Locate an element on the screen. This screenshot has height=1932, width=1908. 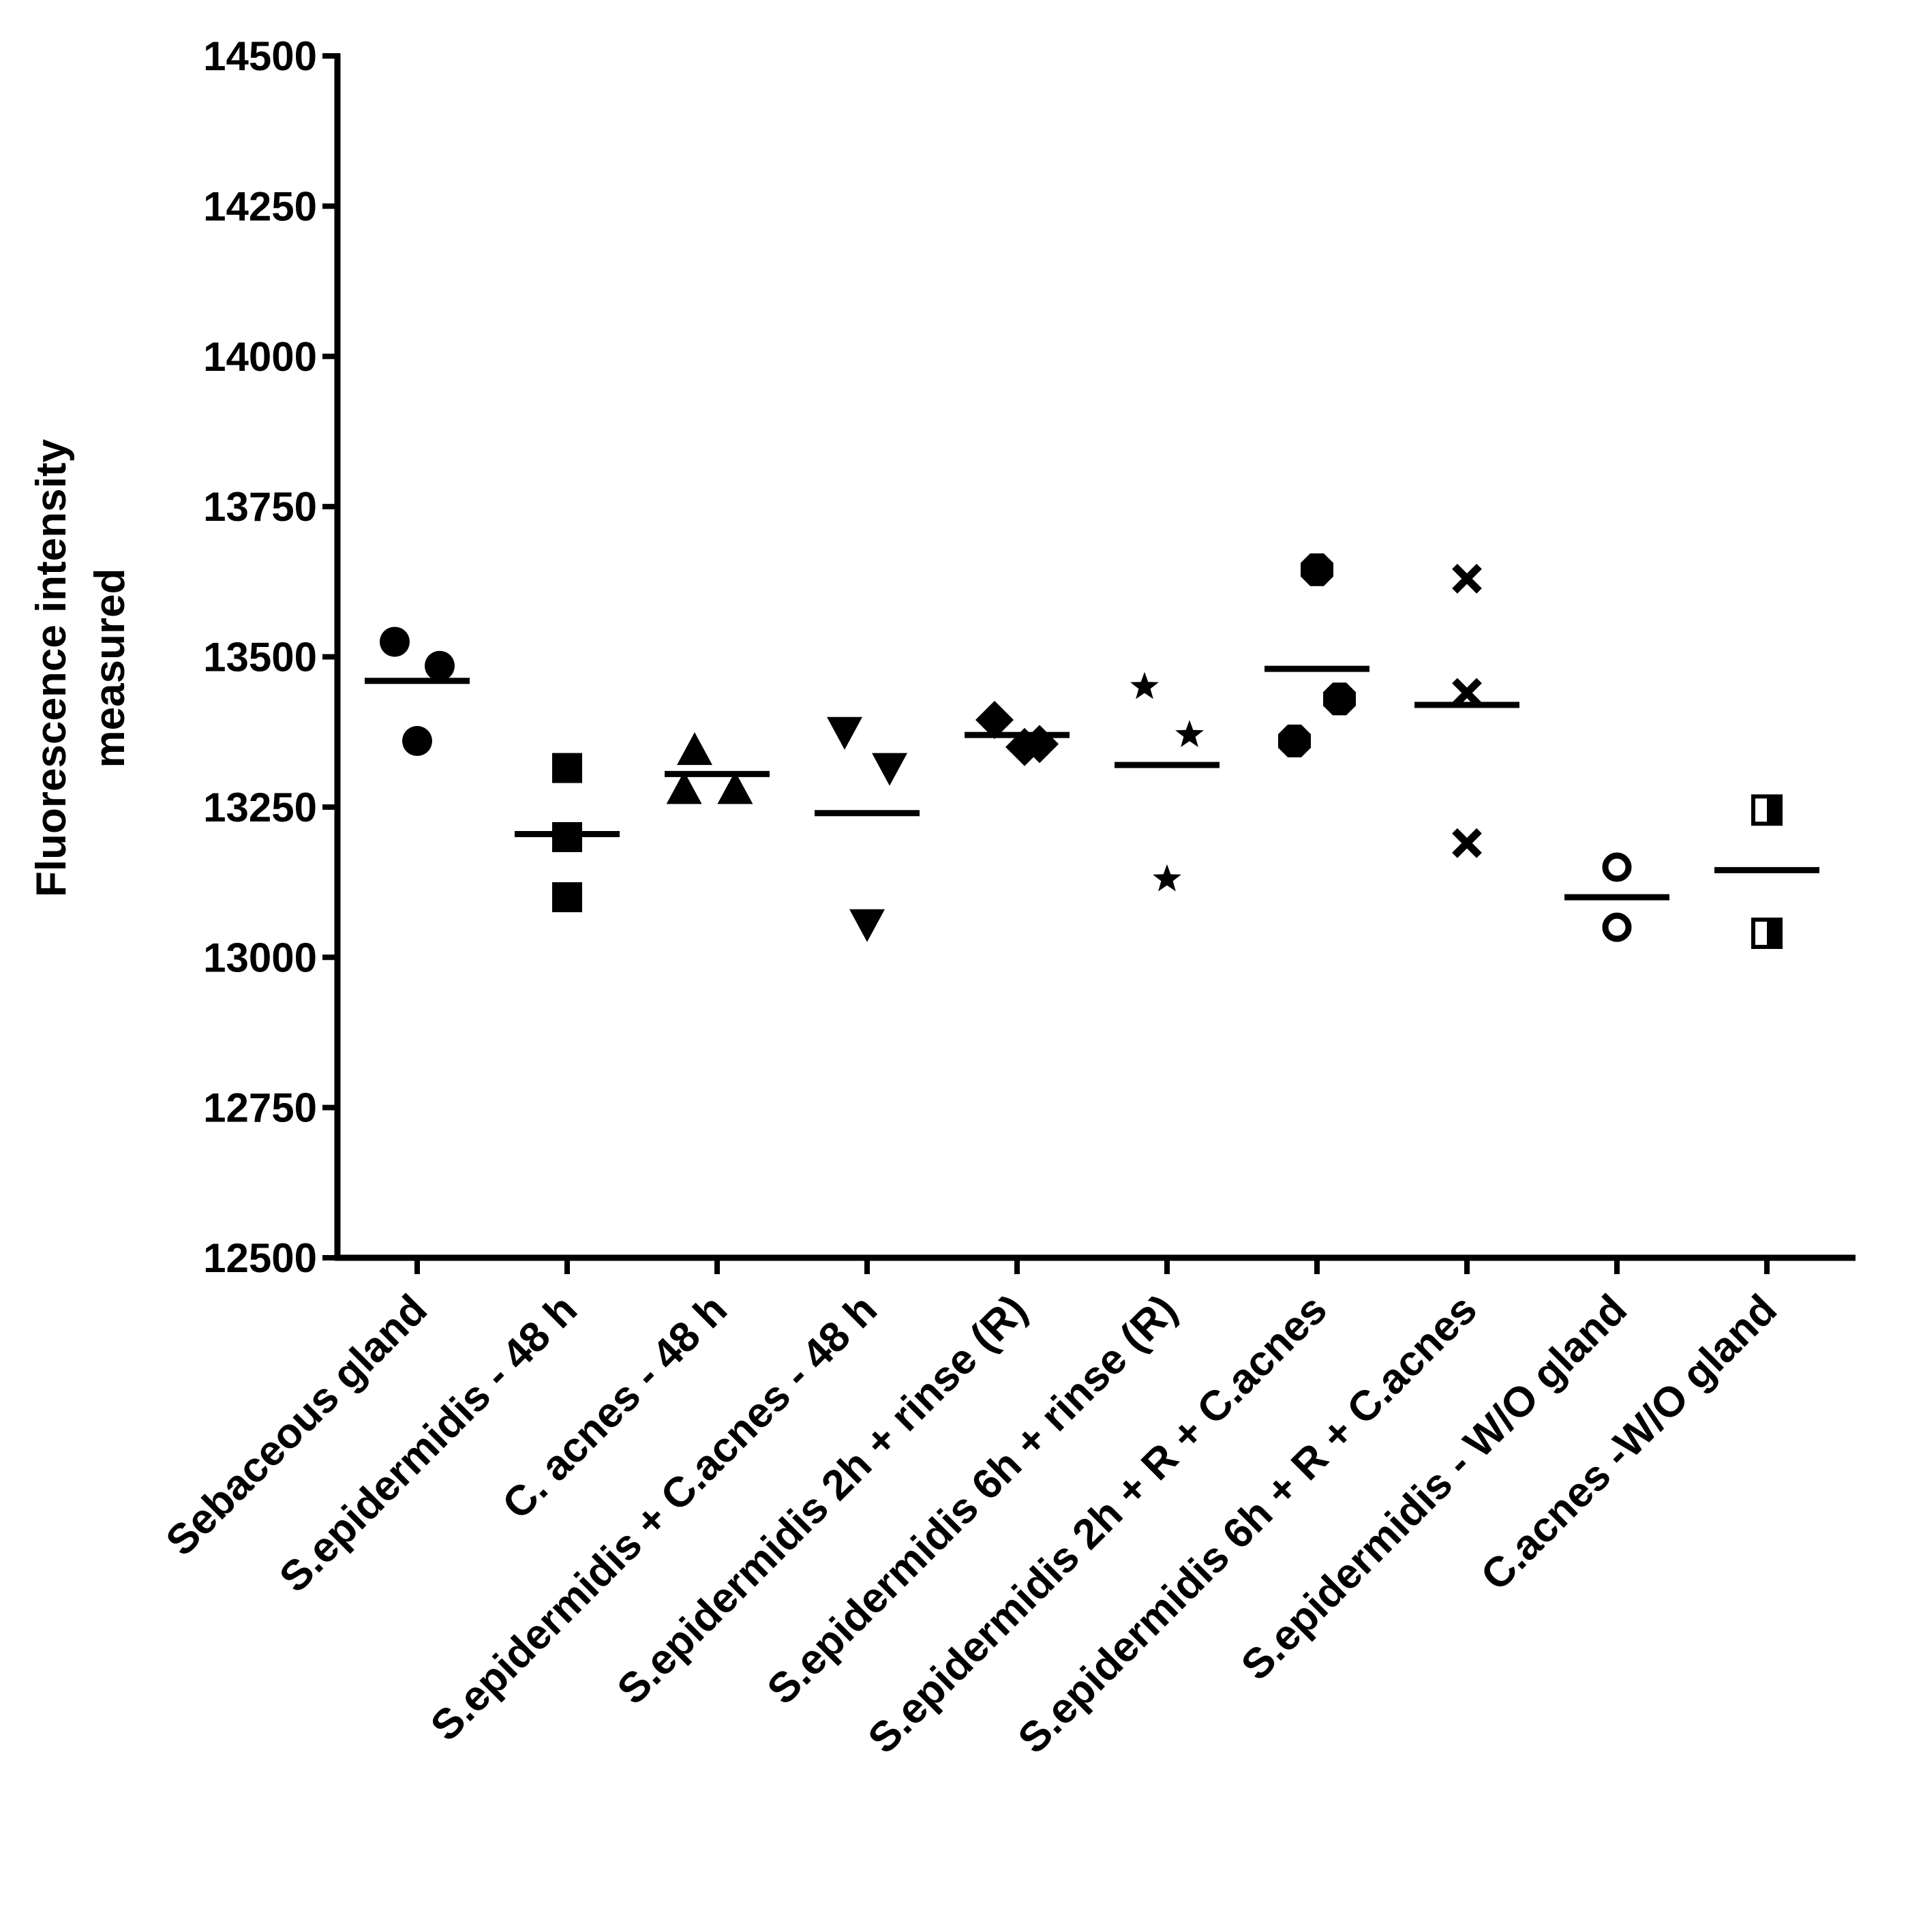
y-axis-title: Fluorescence intensity measured is located at coordinates (81, 668).